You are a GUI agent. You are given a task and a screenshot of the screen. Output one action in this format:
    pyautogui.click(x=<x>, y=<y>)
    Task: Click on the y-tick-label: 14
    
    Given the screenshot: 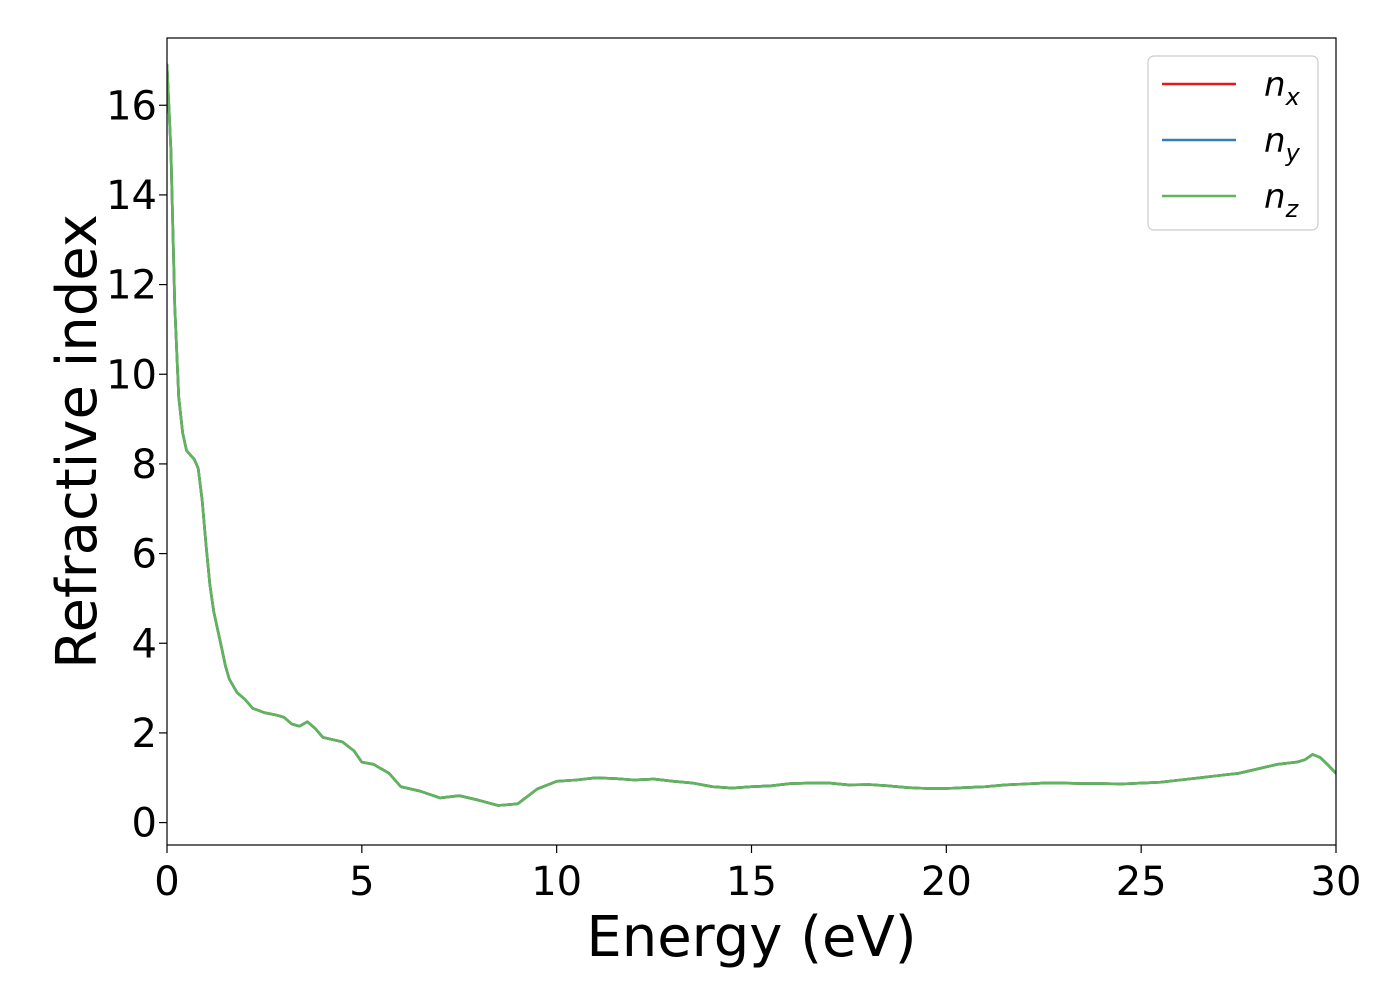 What is the action you would take?
    pyautogui.click(x=131, y=196)
    